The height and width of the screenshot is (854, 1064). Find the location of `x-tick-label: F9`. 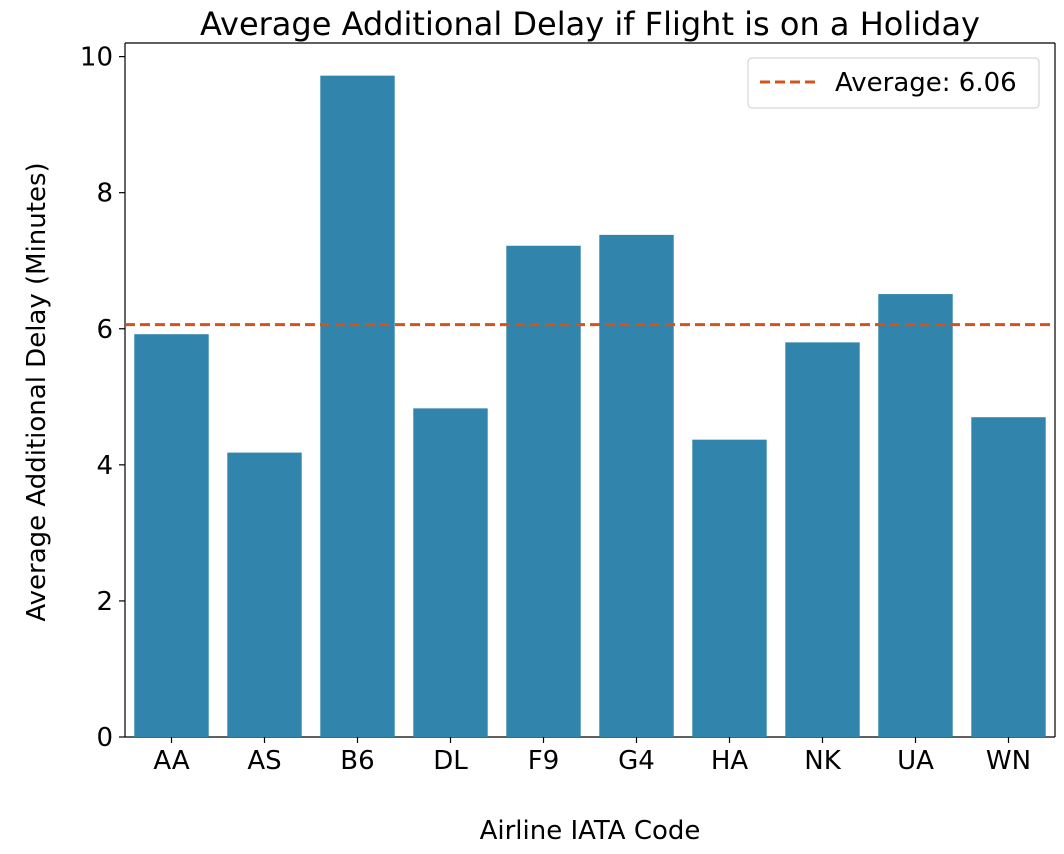

x-tick-label: F9 is located at coordinates (544, 761).